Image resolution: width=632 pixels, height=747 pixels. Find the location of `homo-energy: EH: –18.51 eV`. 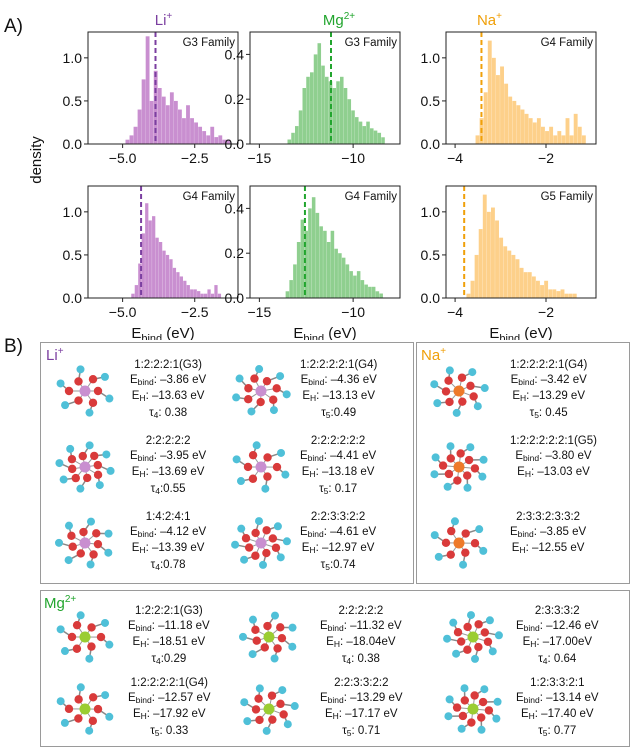

homo-energy: EH: –18.51 eV is located at coordinates (169, 642).